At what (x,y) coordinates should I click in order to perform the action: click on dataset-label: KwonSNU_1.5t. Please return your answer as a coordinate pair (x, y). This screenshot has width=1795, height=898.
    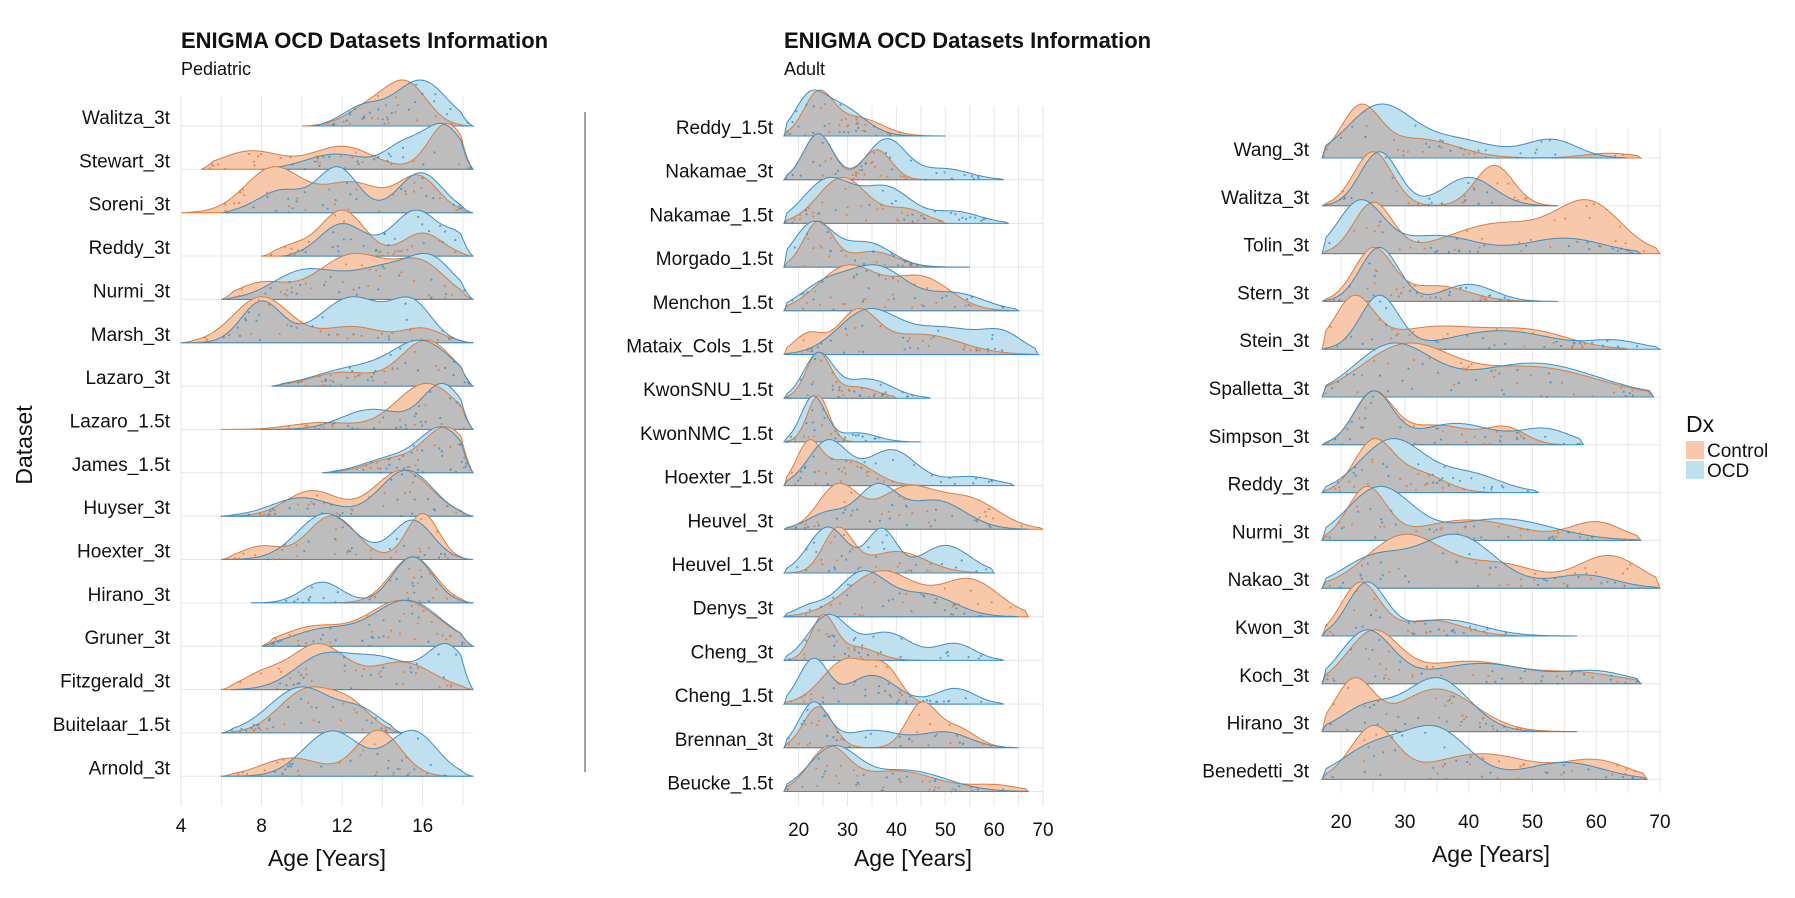
    Looking at the image, I should click on (708, 390).